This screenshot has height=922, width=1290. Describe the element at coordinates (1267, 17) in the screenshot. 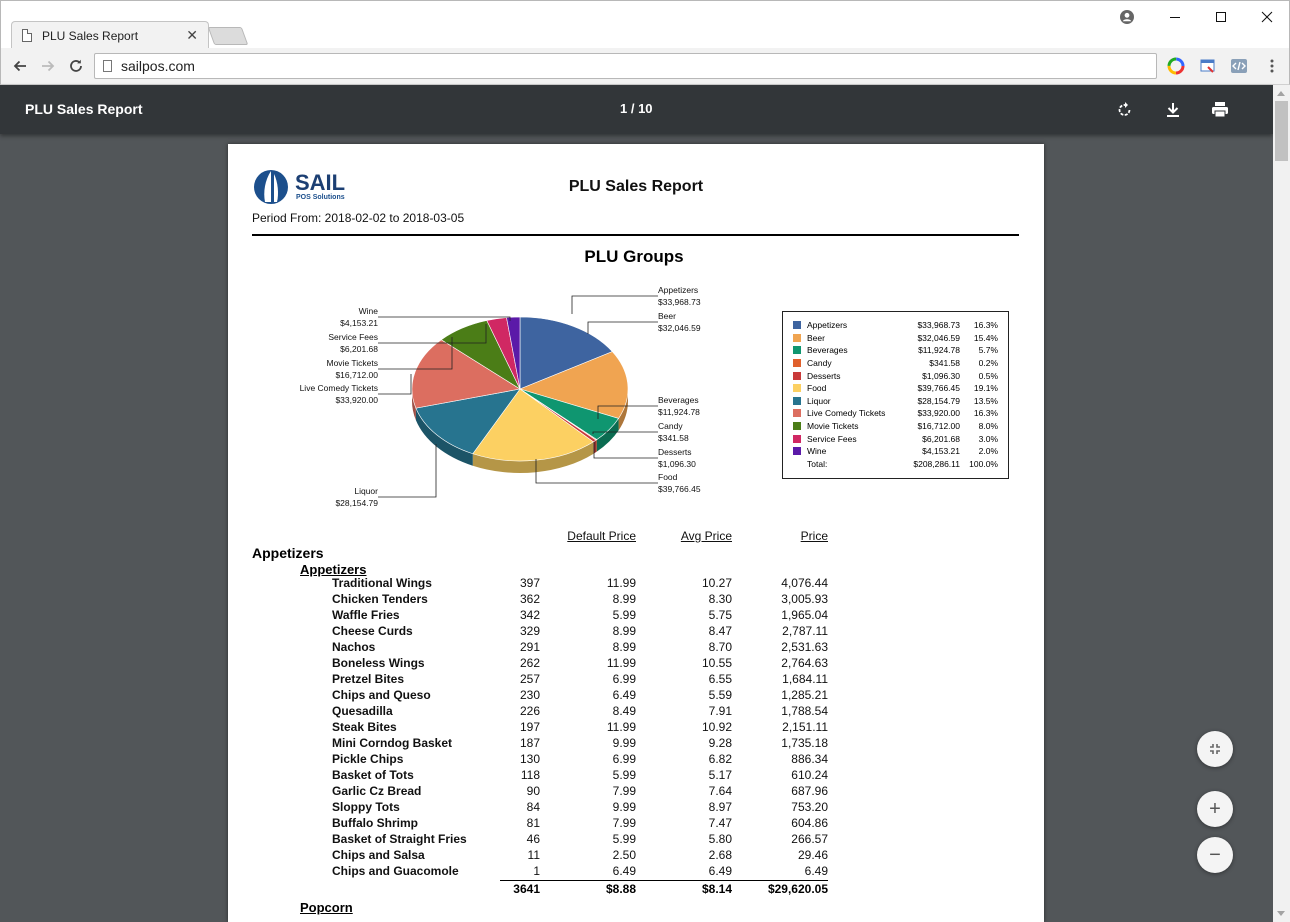

I see `close-icon` at that location.